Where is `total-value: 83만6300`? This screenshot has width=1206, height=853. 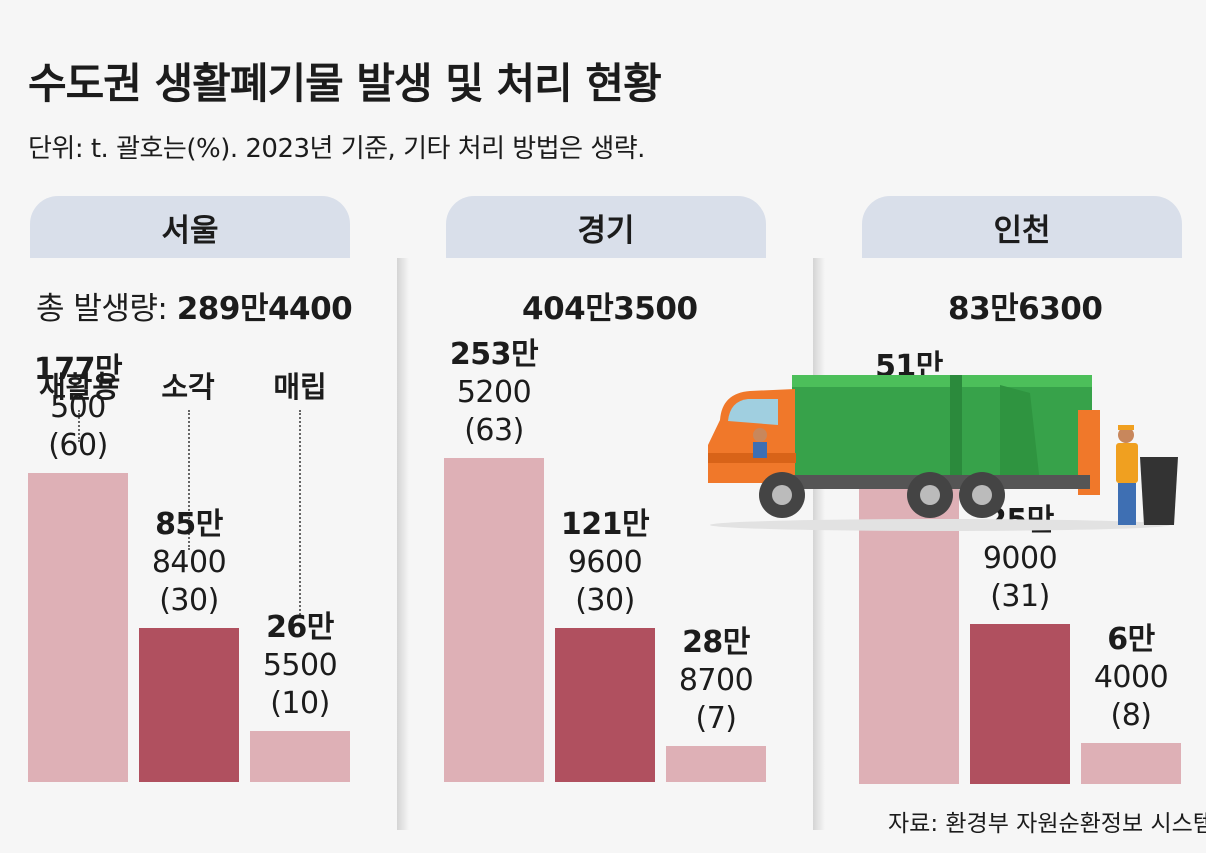
total-value: 83만6300 is located at coordinates (1025, 309).